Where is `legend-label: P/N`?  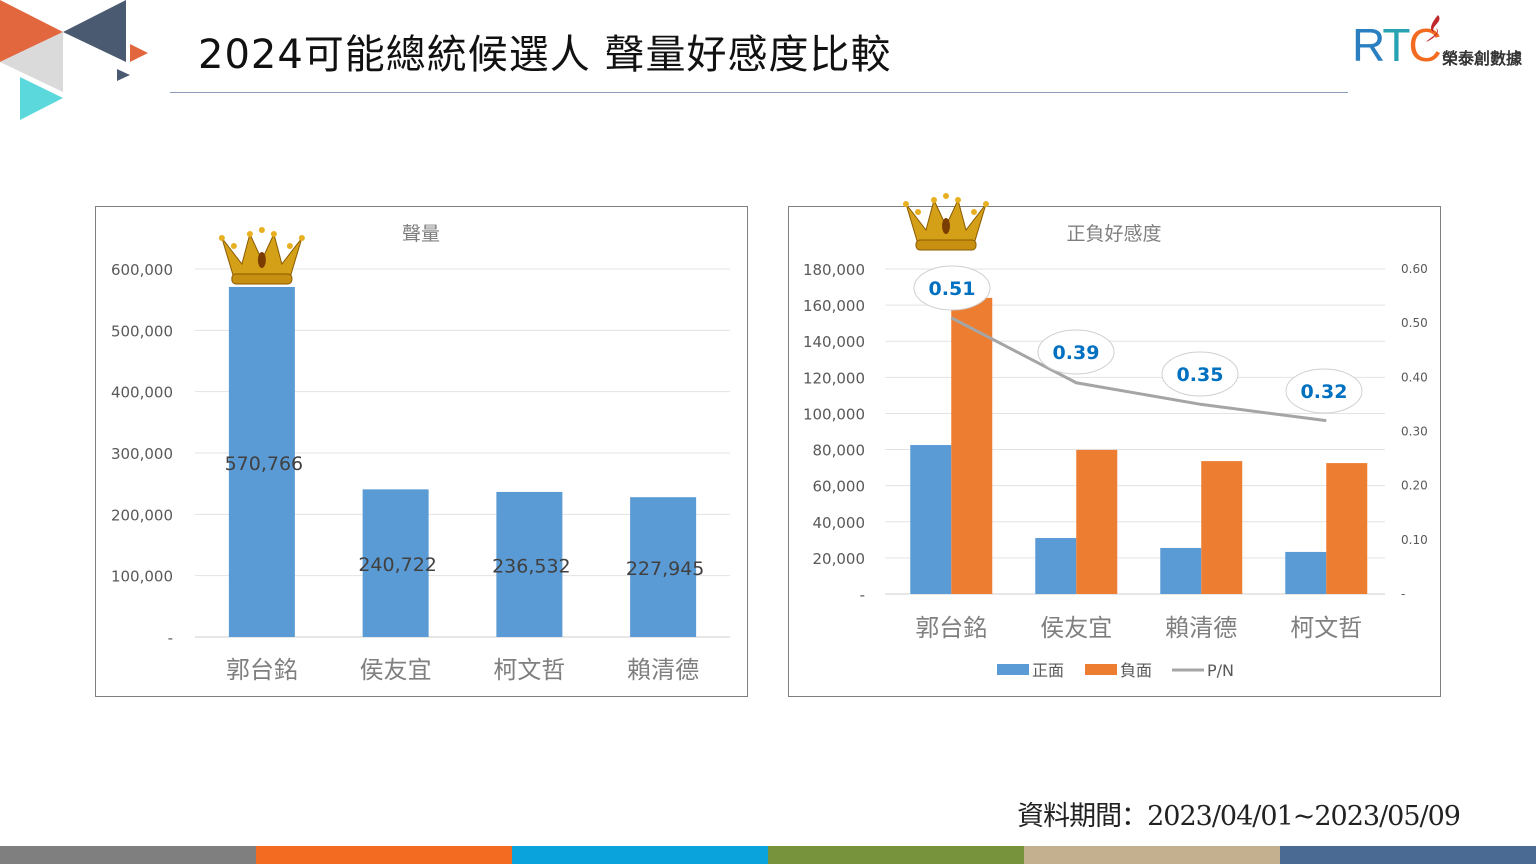
legend-label: P/N is located at coordinates (1220, 670).